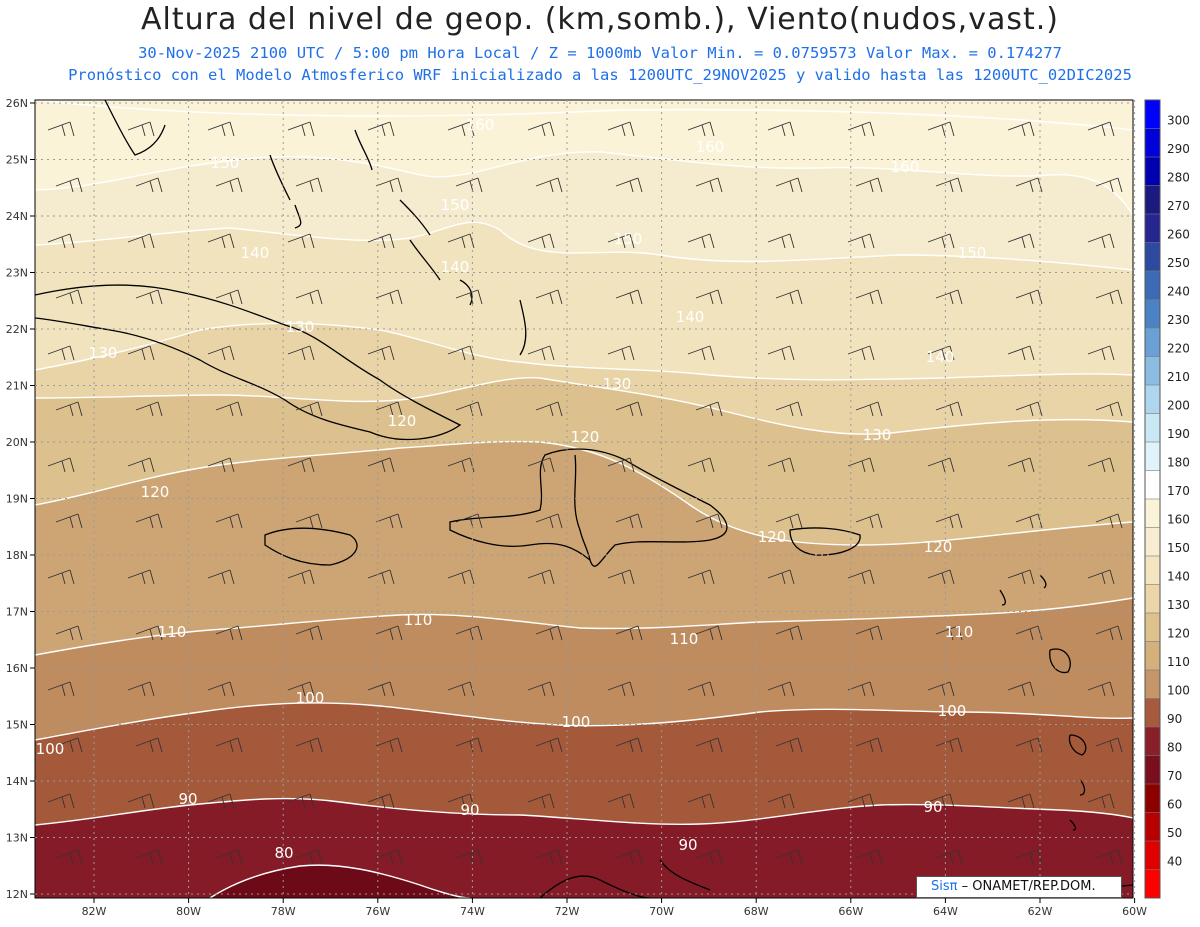 The image size is (1200, 927). What do you see at coordinates (1174, 833) in the screenshot?
I see `colorbar-label: 50` at bounding box center [1174, 833].